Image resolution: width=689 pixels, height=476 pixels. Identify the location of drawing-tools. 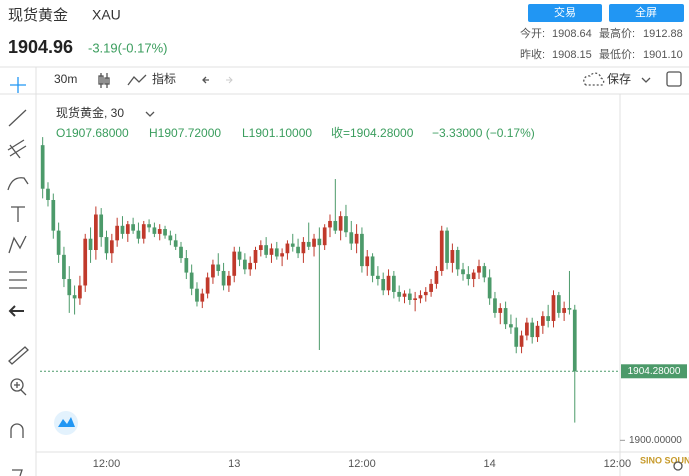
(18, 276).